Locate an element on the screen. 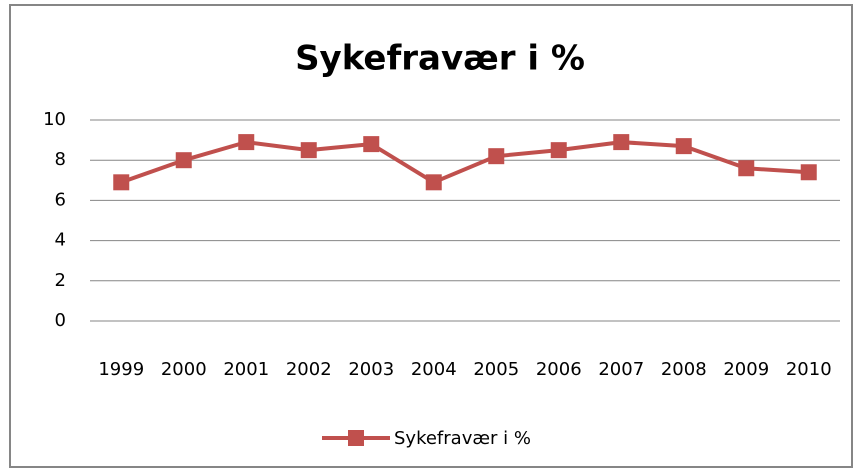 This screenshot has height=472, width=864. x-tick-label: 2002 is located at coordinates (309, 369).